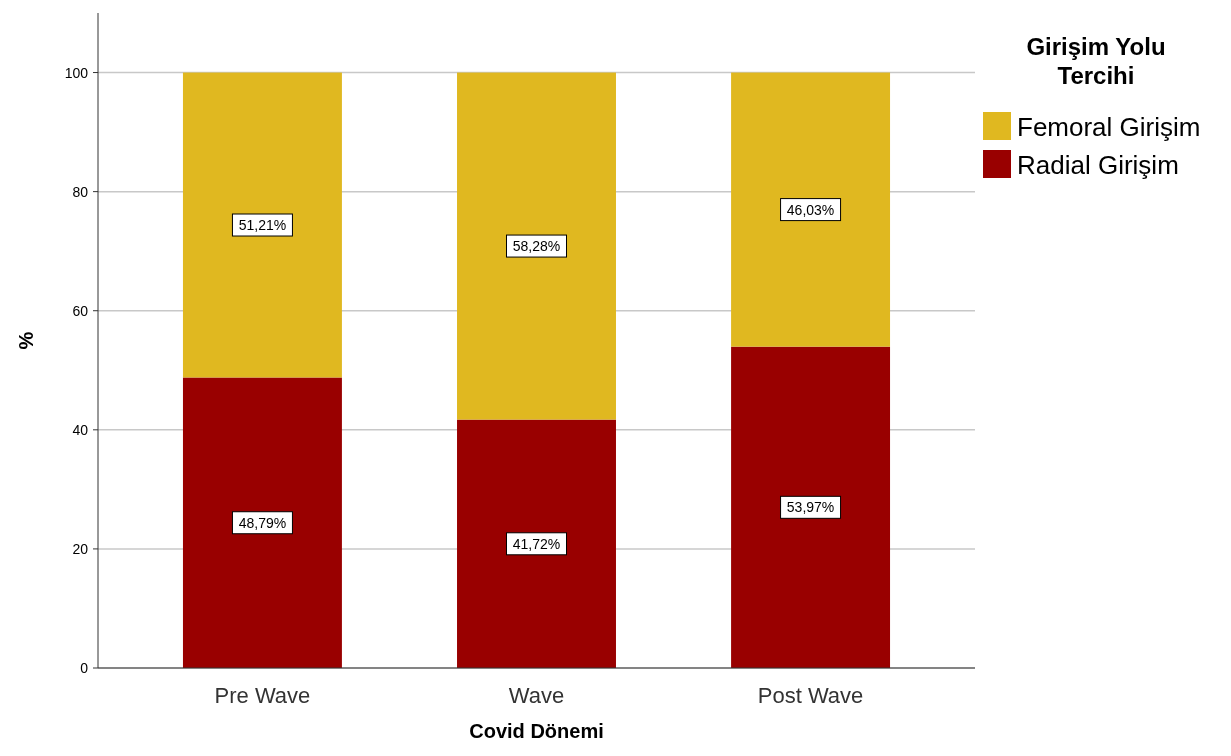  Describe the element at coordinates (1098, 165) in the screenshot. I see `legend-label: Radial Girişim` at that location.